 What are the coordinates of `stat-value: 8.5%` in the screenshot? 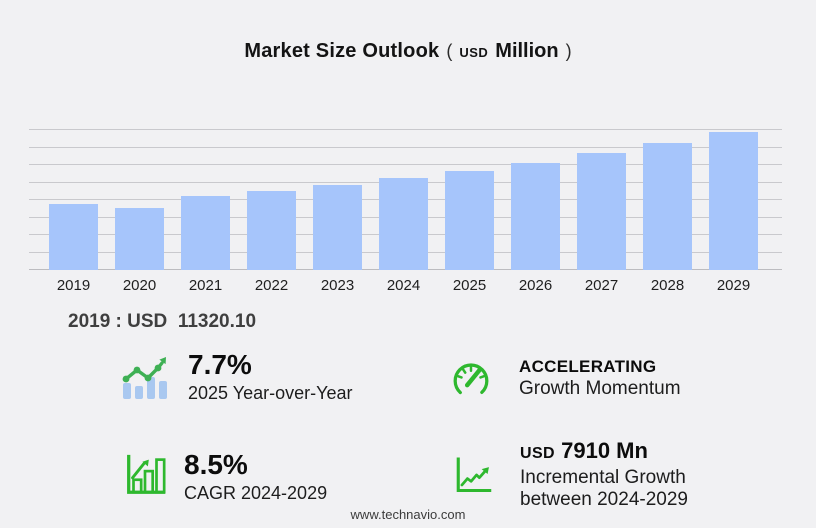 It's located at (216, 464).